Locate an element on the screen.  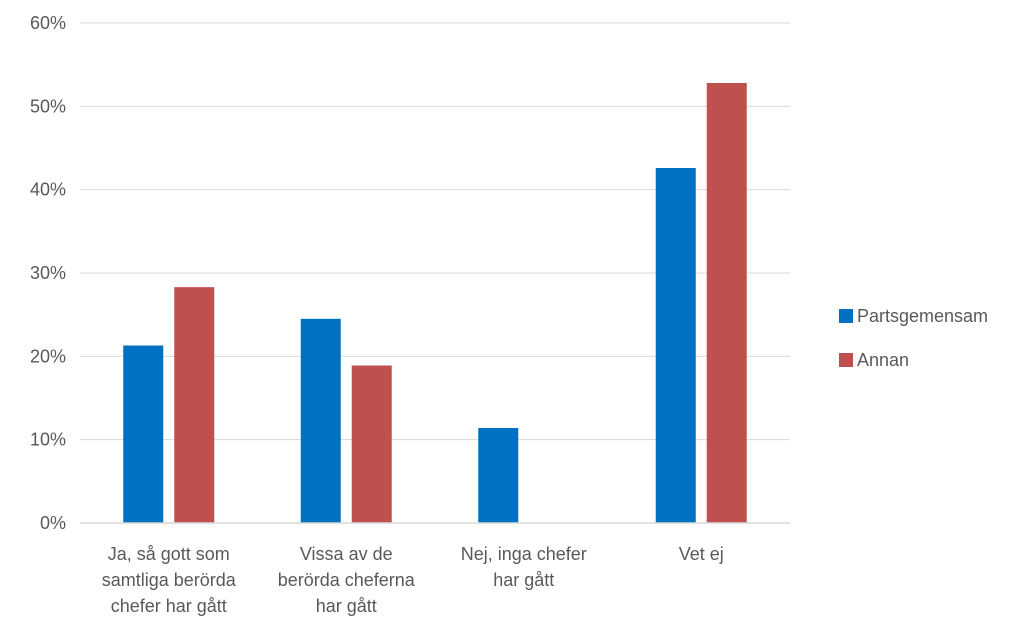
y-tick-label: 30% is located at coordinates (48, 273).